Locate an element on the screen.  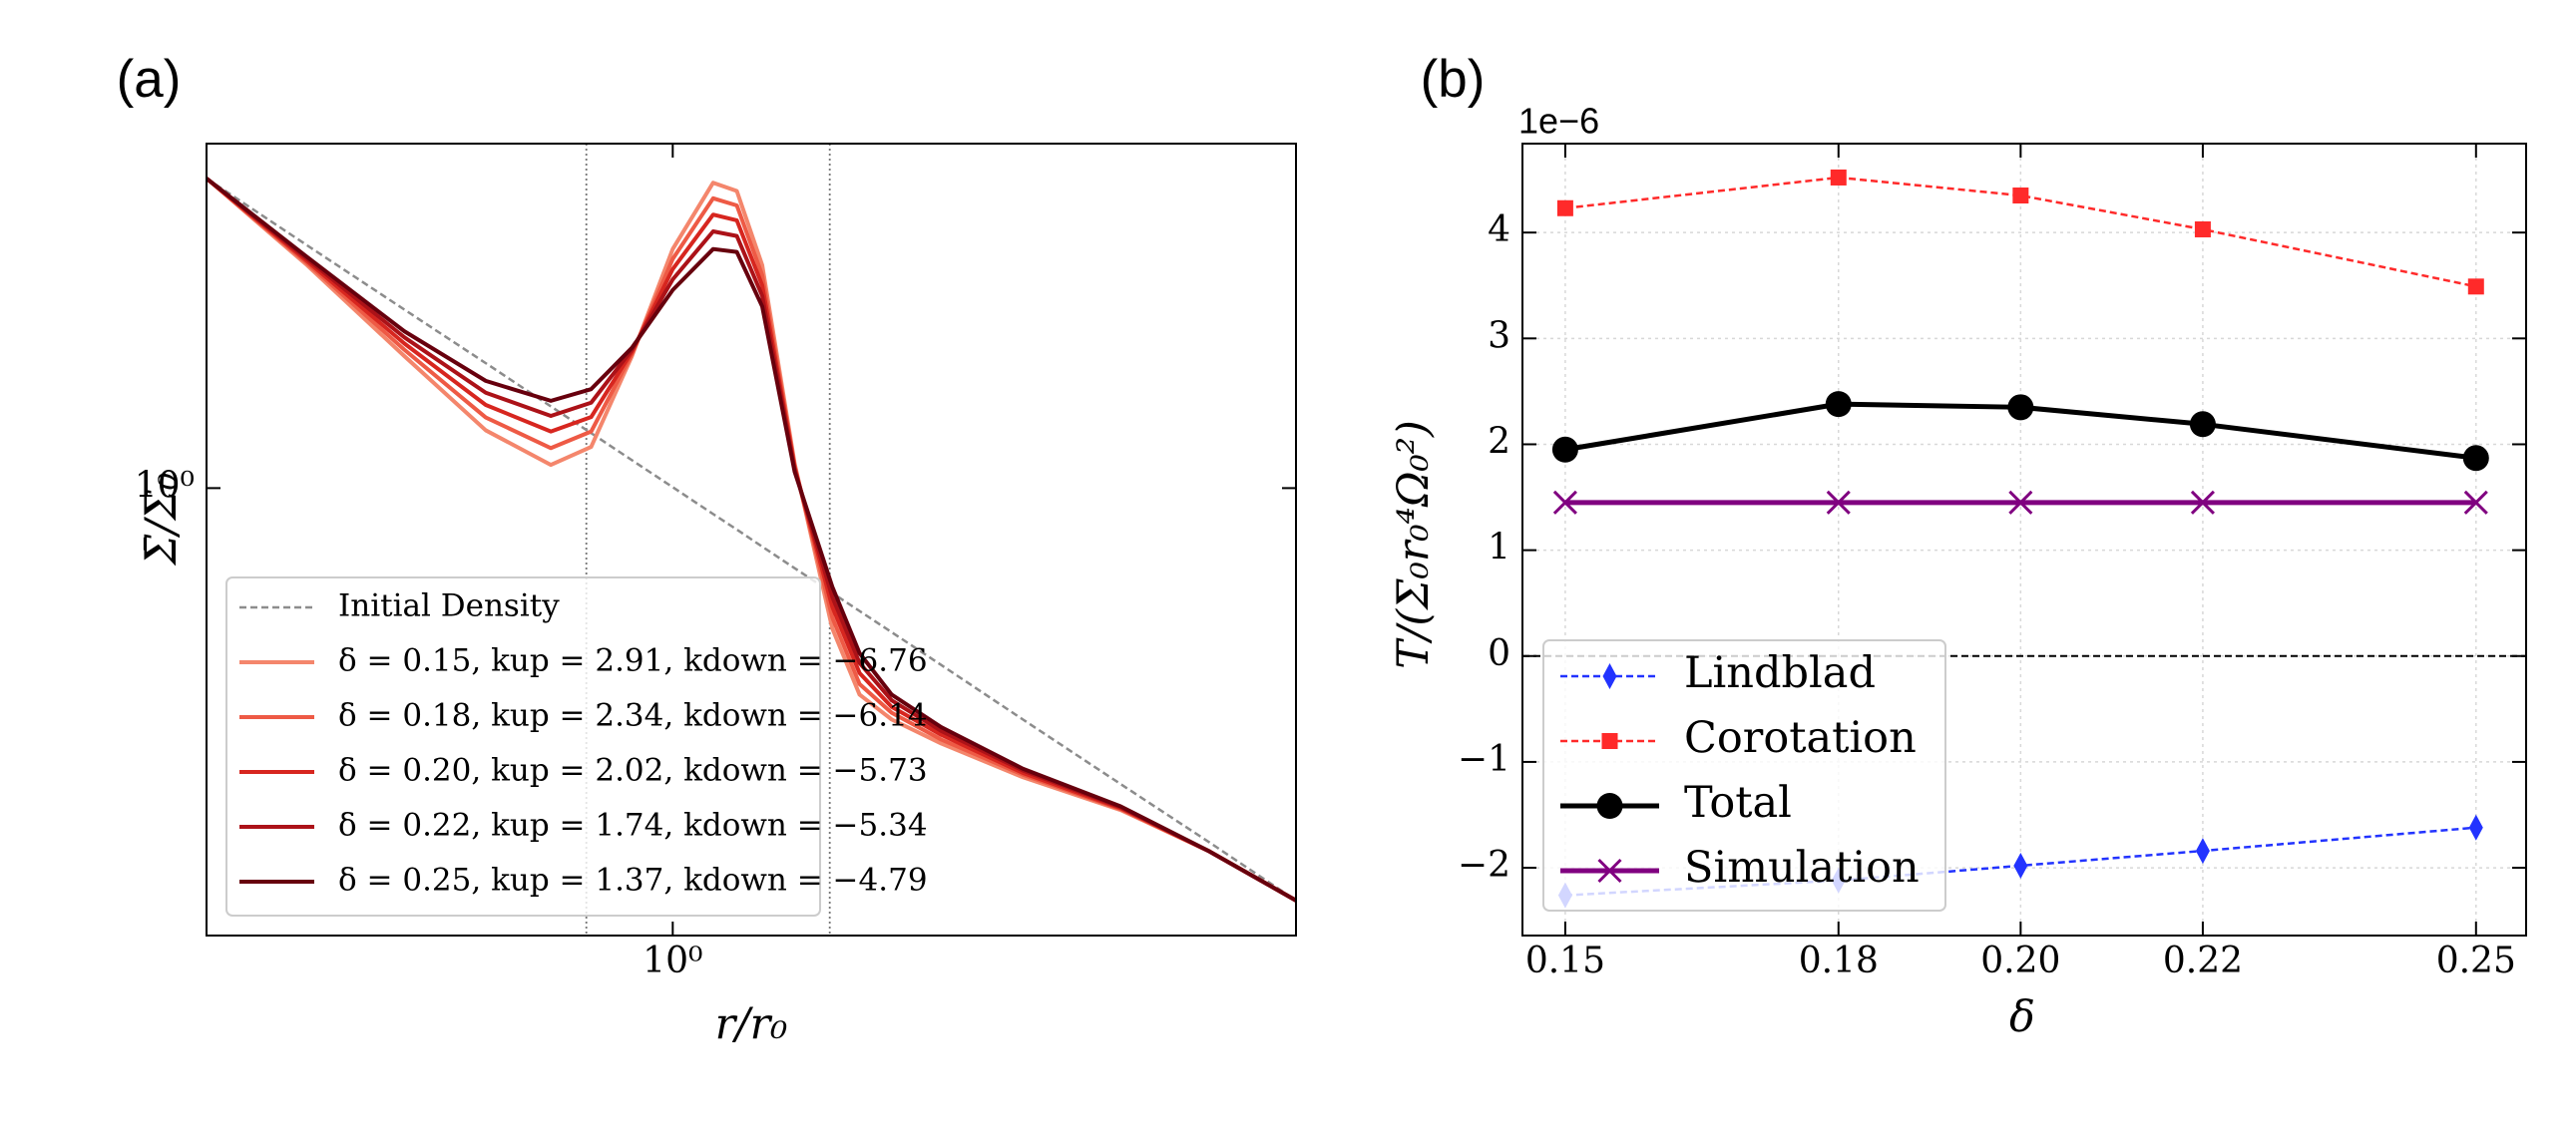
y-tick-label: 10⁰ is located at coordinates (165, 485).